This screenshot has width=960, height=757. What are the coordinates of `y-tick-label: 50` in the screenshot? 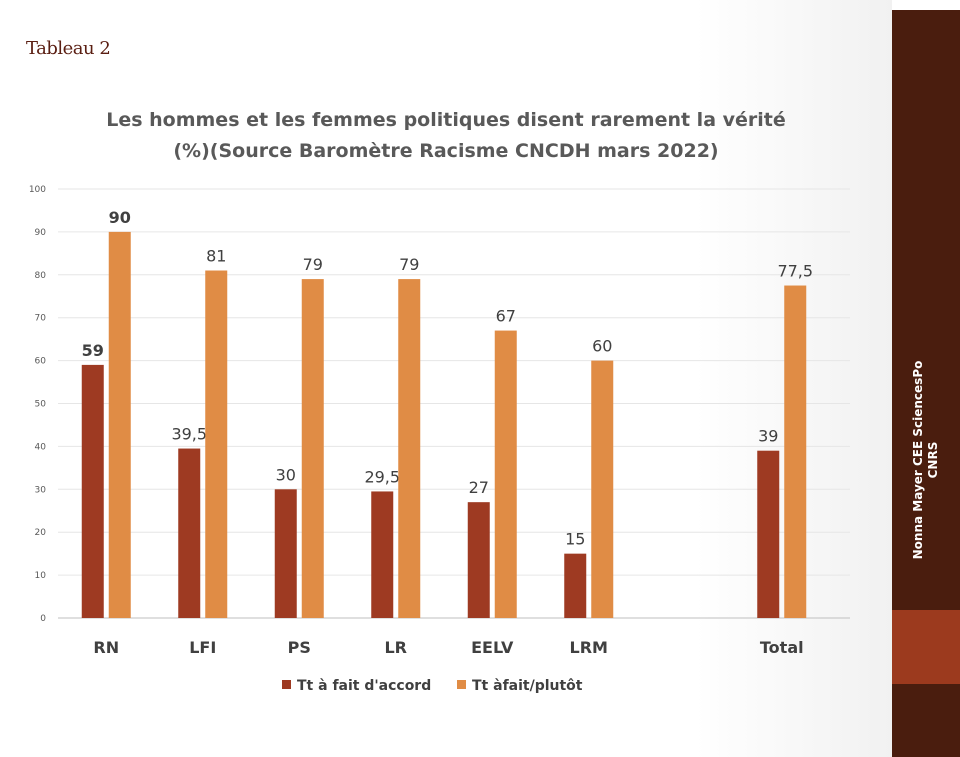 It's located at (41, 405).